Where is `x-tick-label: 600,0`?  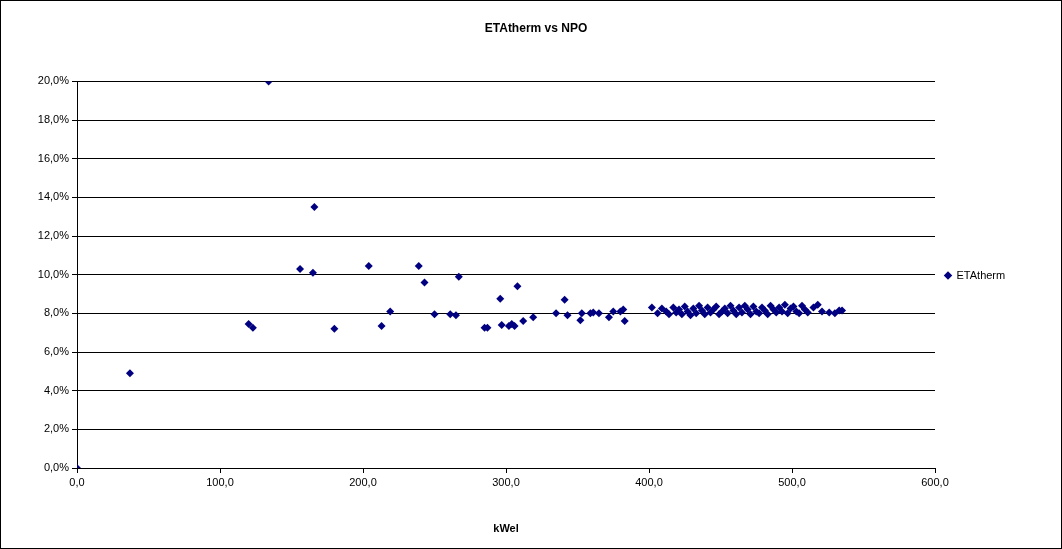 x-tick-label: 600,0 is located at coordinates (935, 481).